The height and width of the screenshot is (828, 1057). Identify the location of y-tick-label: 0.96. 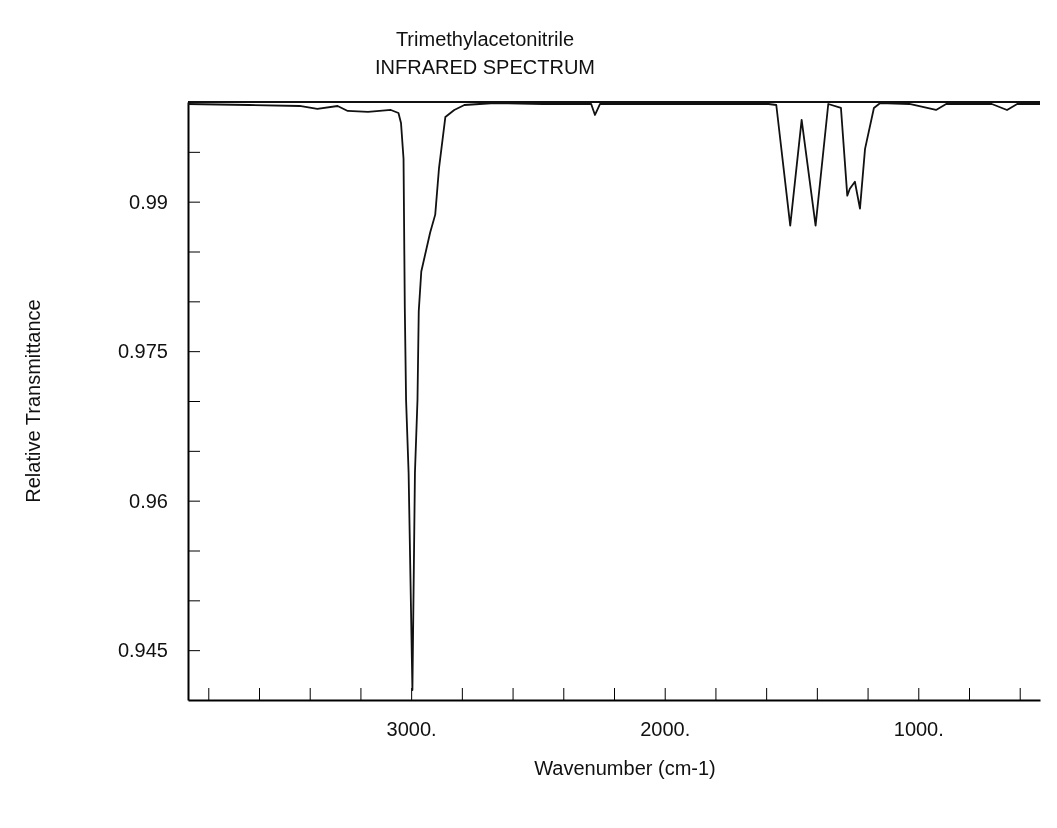
(148, 500).